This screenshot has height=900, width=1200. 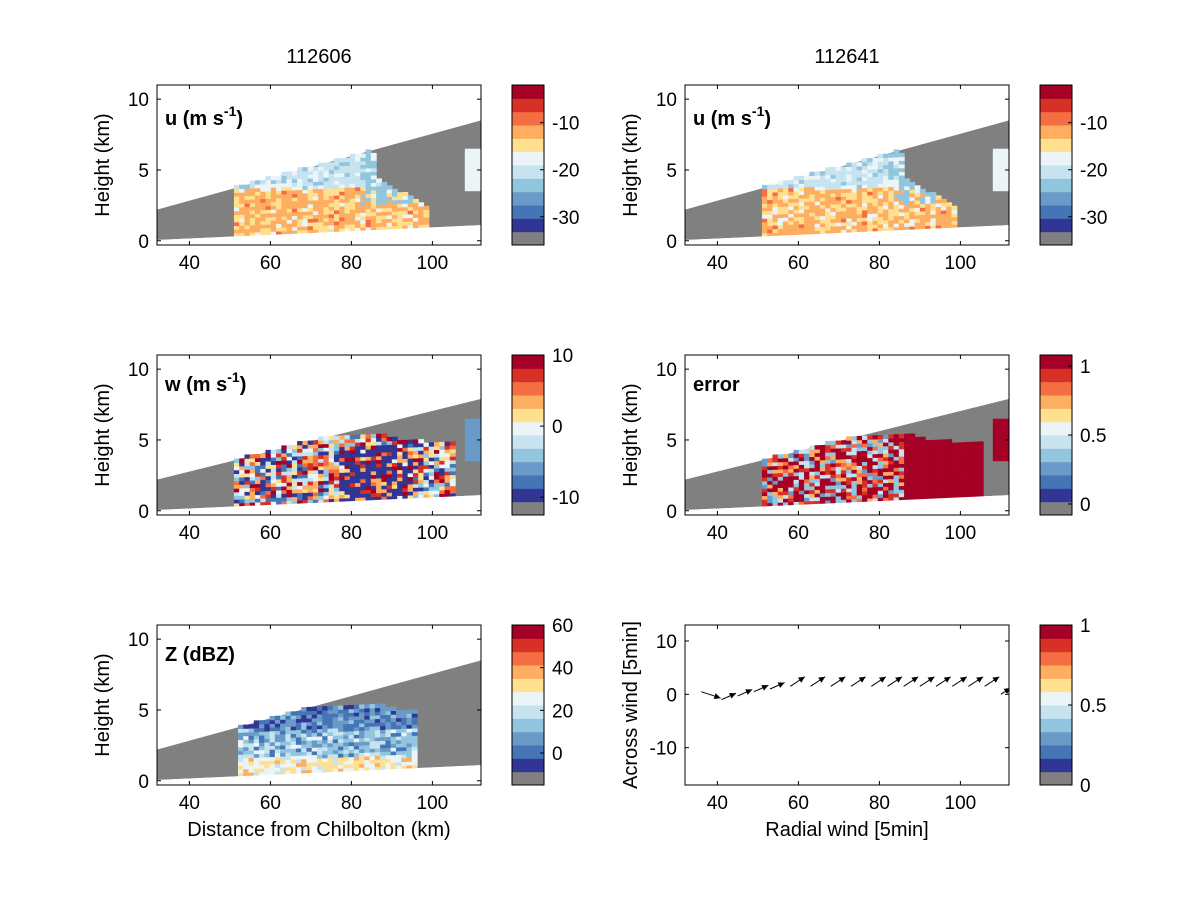 What do you see at coordinates (351, 803) in the screenshot?
I see `x-tick-label: 80` at bounding box center [351, 803].